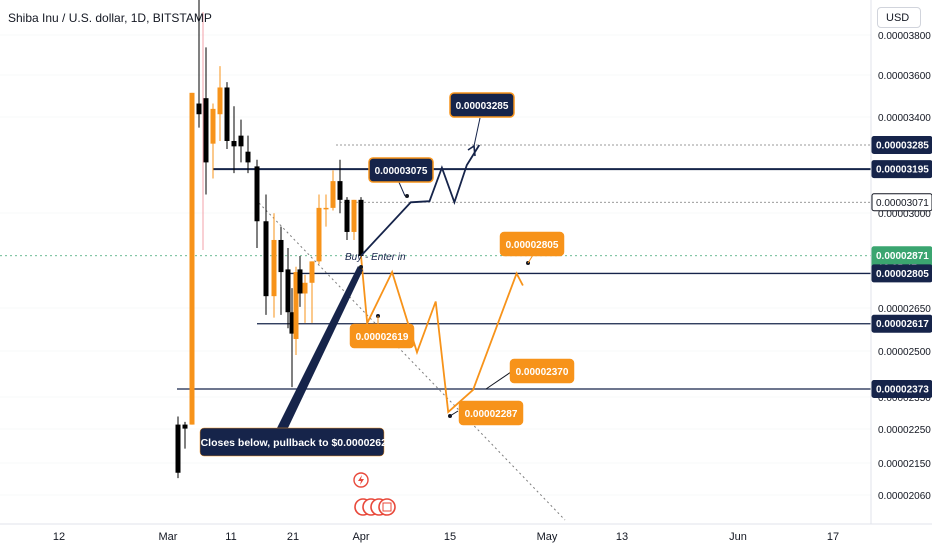  What do you see at coordinates (904, 352) in the screenshot?
I see `y-tick-label: 0.00002500` at bounding box center [904, 352].